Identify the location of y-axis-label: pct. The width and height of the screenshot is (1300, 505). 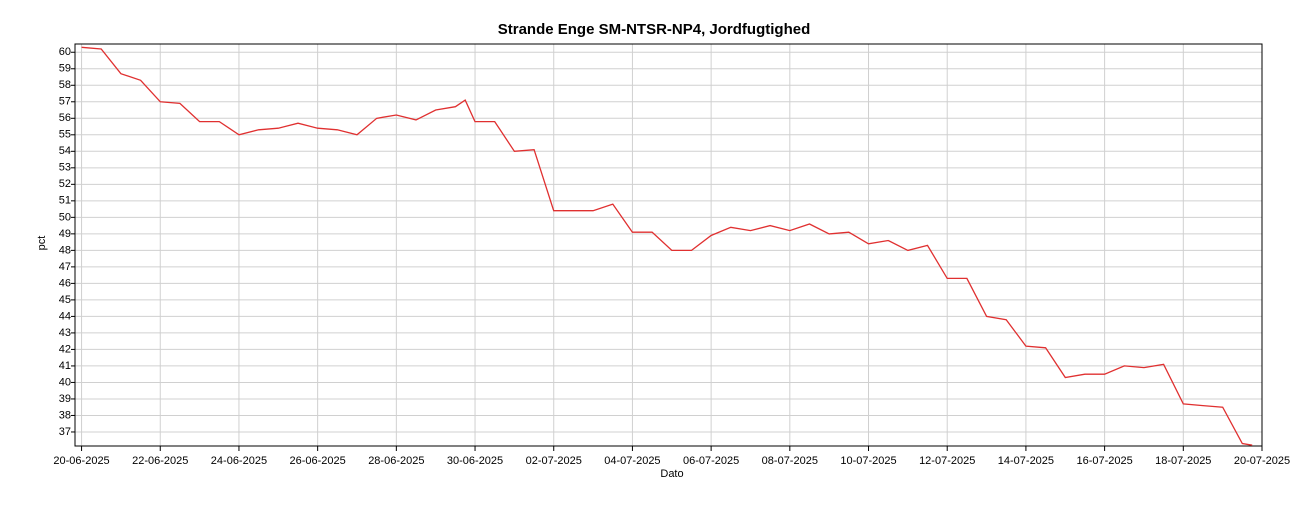
(42, 243).